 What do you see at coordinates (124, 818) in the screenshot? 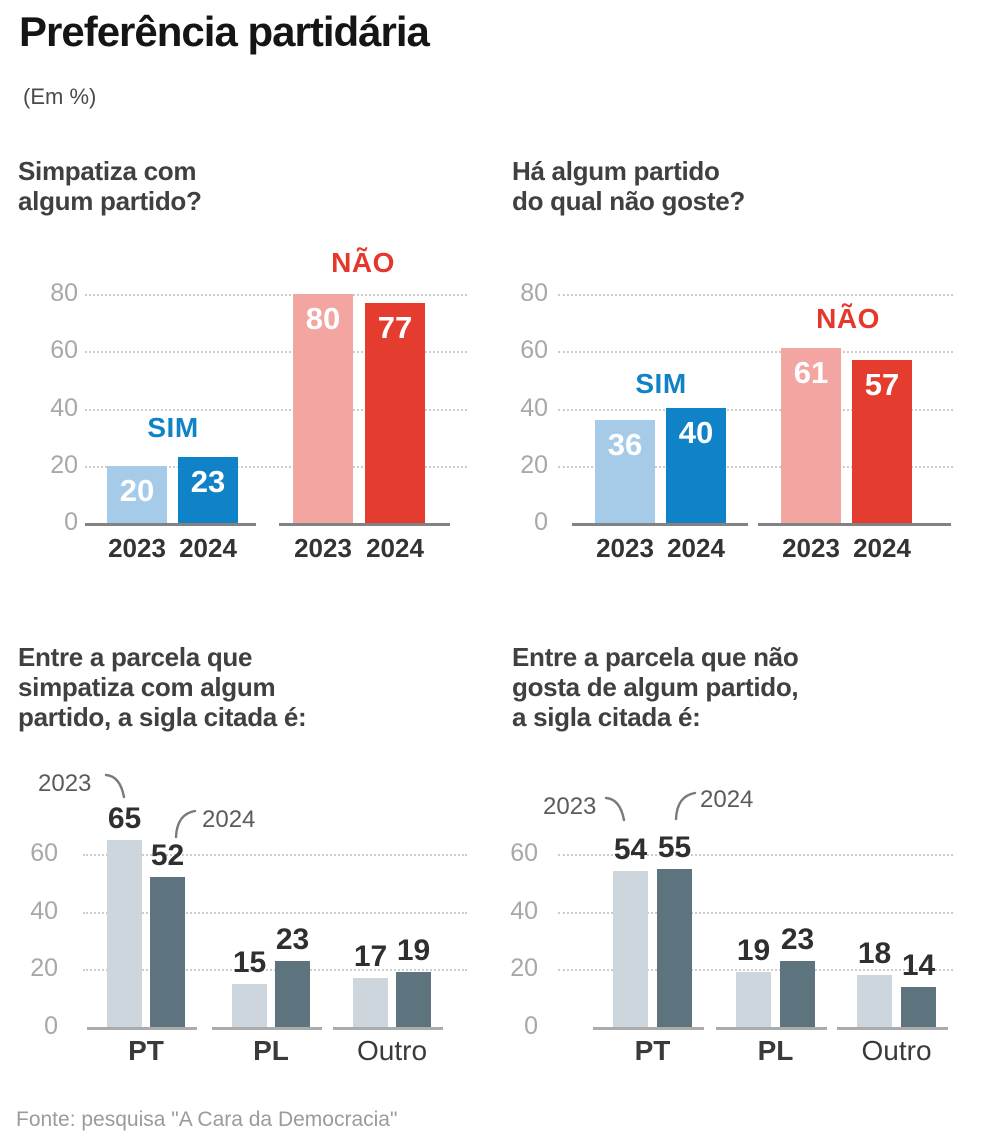
I see `bar-value-label: 65` at bounding box center [124, 818].